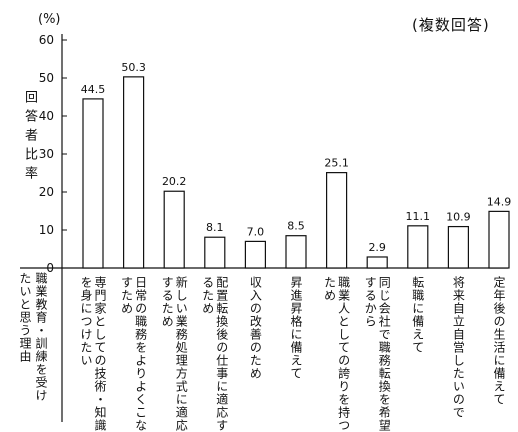 This screenshot has height=432, width=518. I want to click on value-label: 20.2, so click(174, 181).